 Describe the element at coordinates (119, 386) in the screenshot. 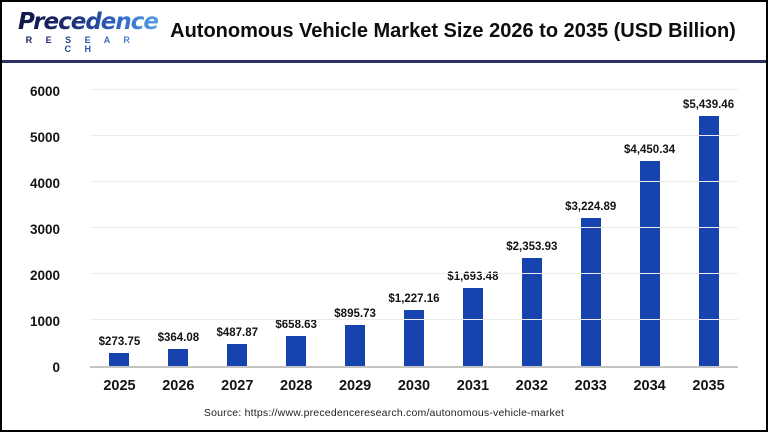

I see `x-axis-tick-label: 2025` at that location.